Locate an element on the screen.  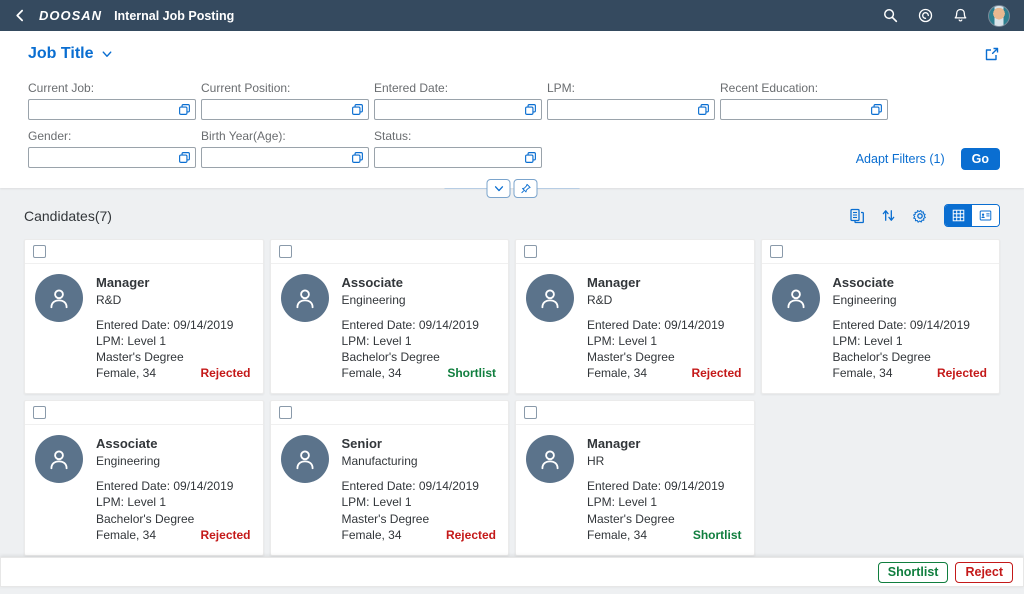
filter-recent-education: Recent Education: is located at coordinates (812, 101).